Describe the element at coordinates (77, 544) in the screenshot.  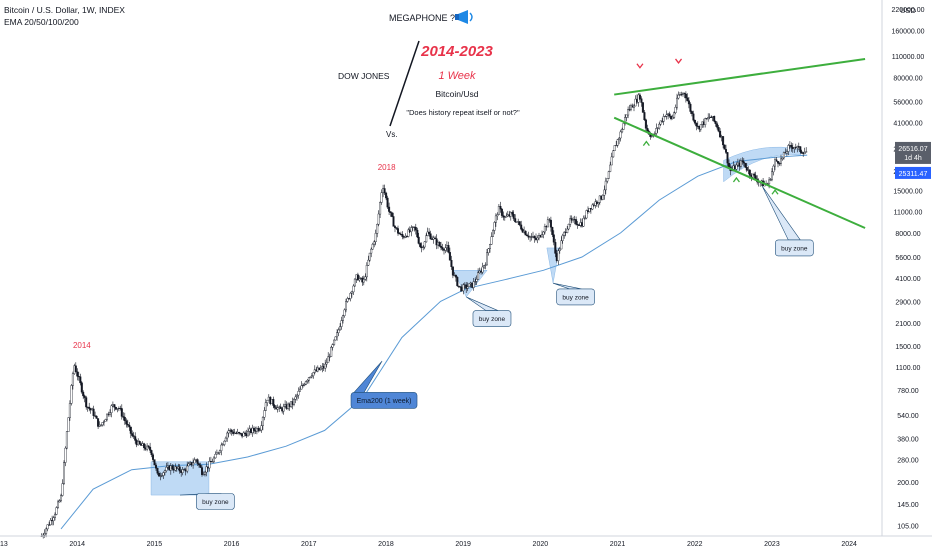
I see `x-tick-label: 2014` at that location.